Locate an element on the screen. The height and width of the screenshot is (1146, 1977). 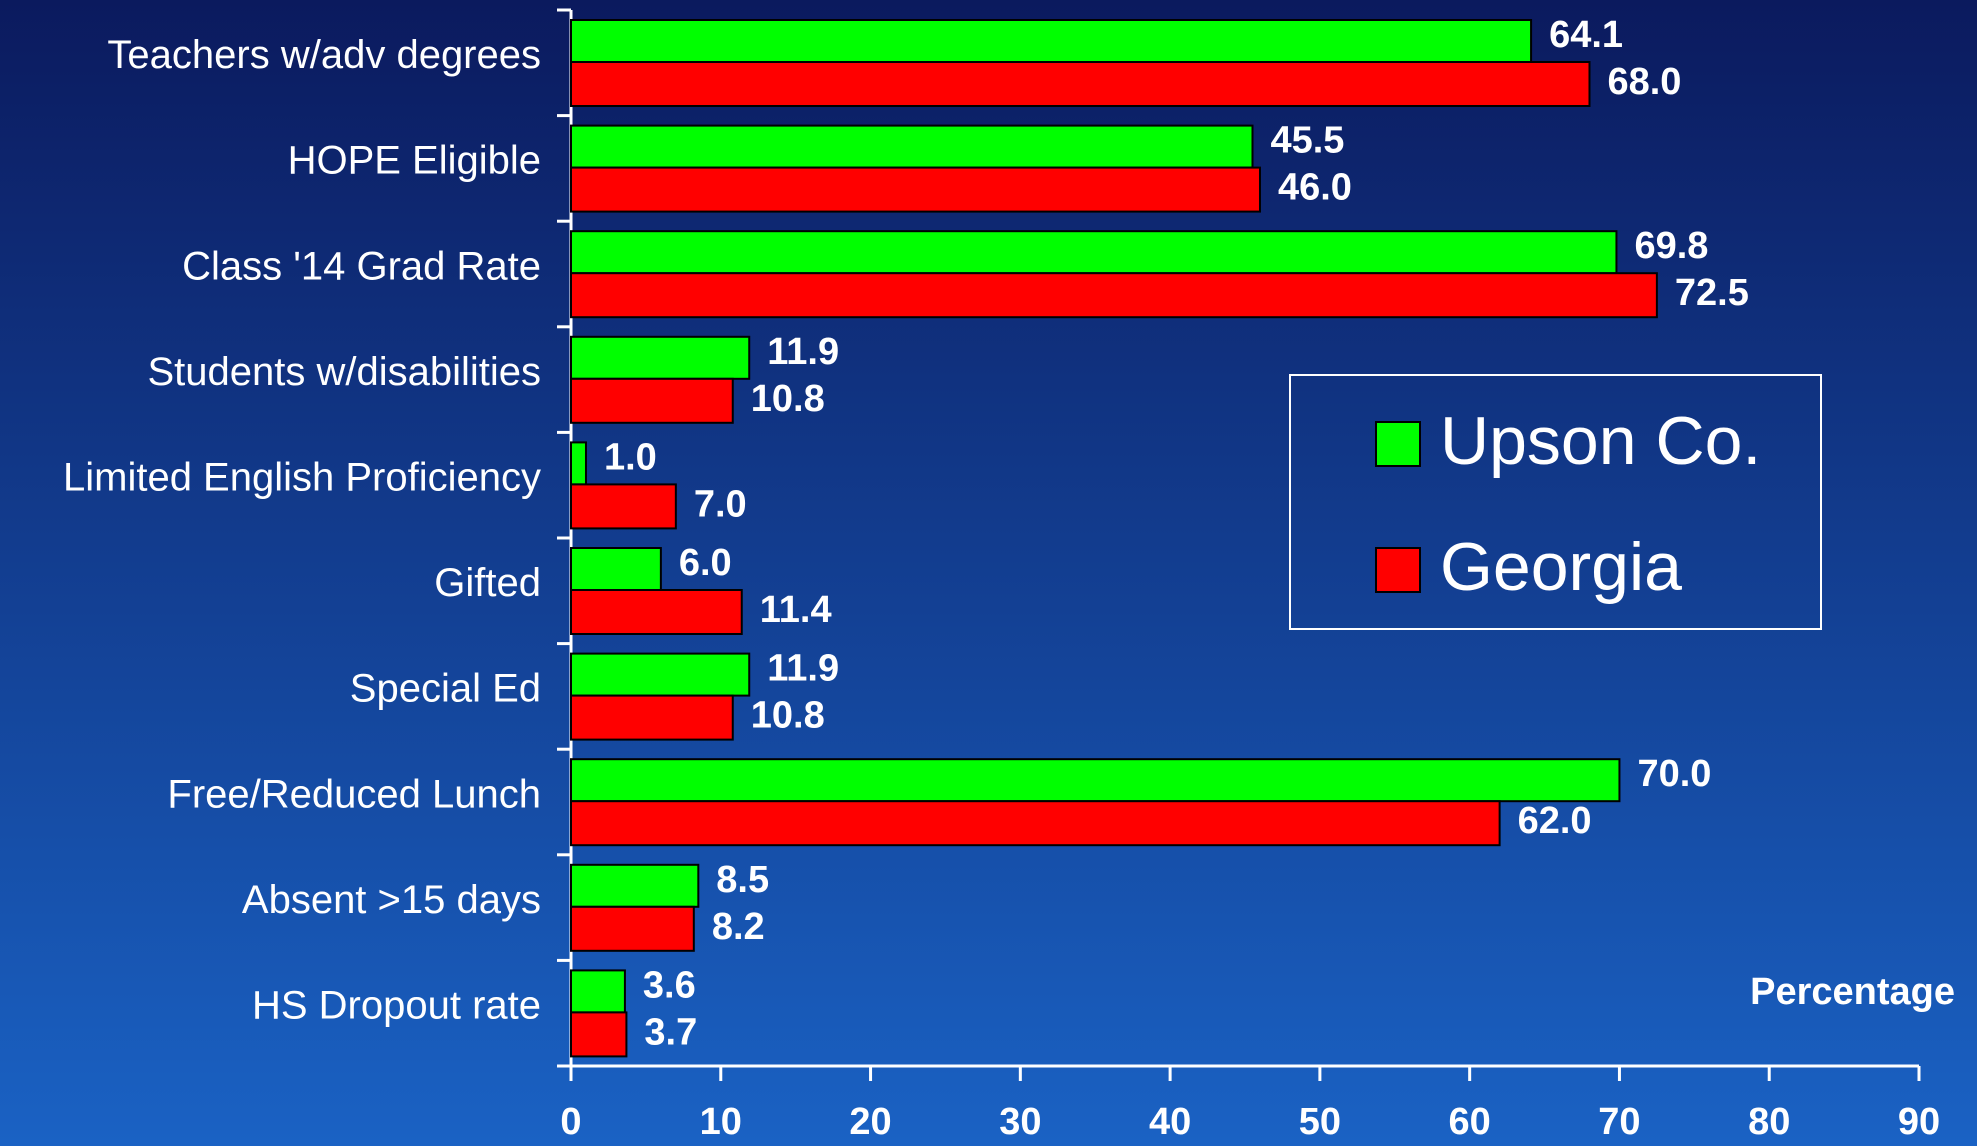
value-label: 7.0 is located at coordinates (720, 504).